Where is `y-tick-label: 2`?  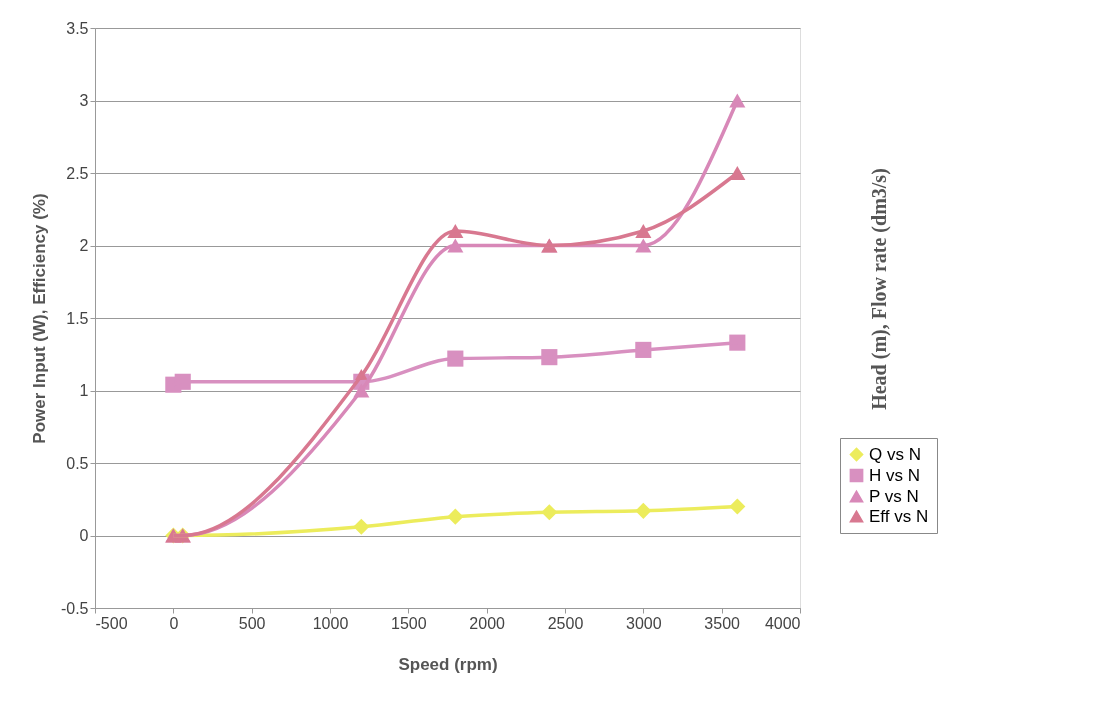 y-tick-label: 2 is located at coordinates (84, 245).